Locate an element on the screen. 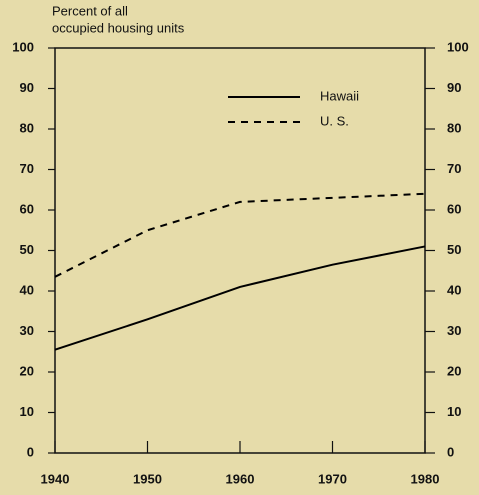 Image resolution: width=479 pixels, height=495 pixels. y2-tick-label: 60 is located at coordinates (454, 208).